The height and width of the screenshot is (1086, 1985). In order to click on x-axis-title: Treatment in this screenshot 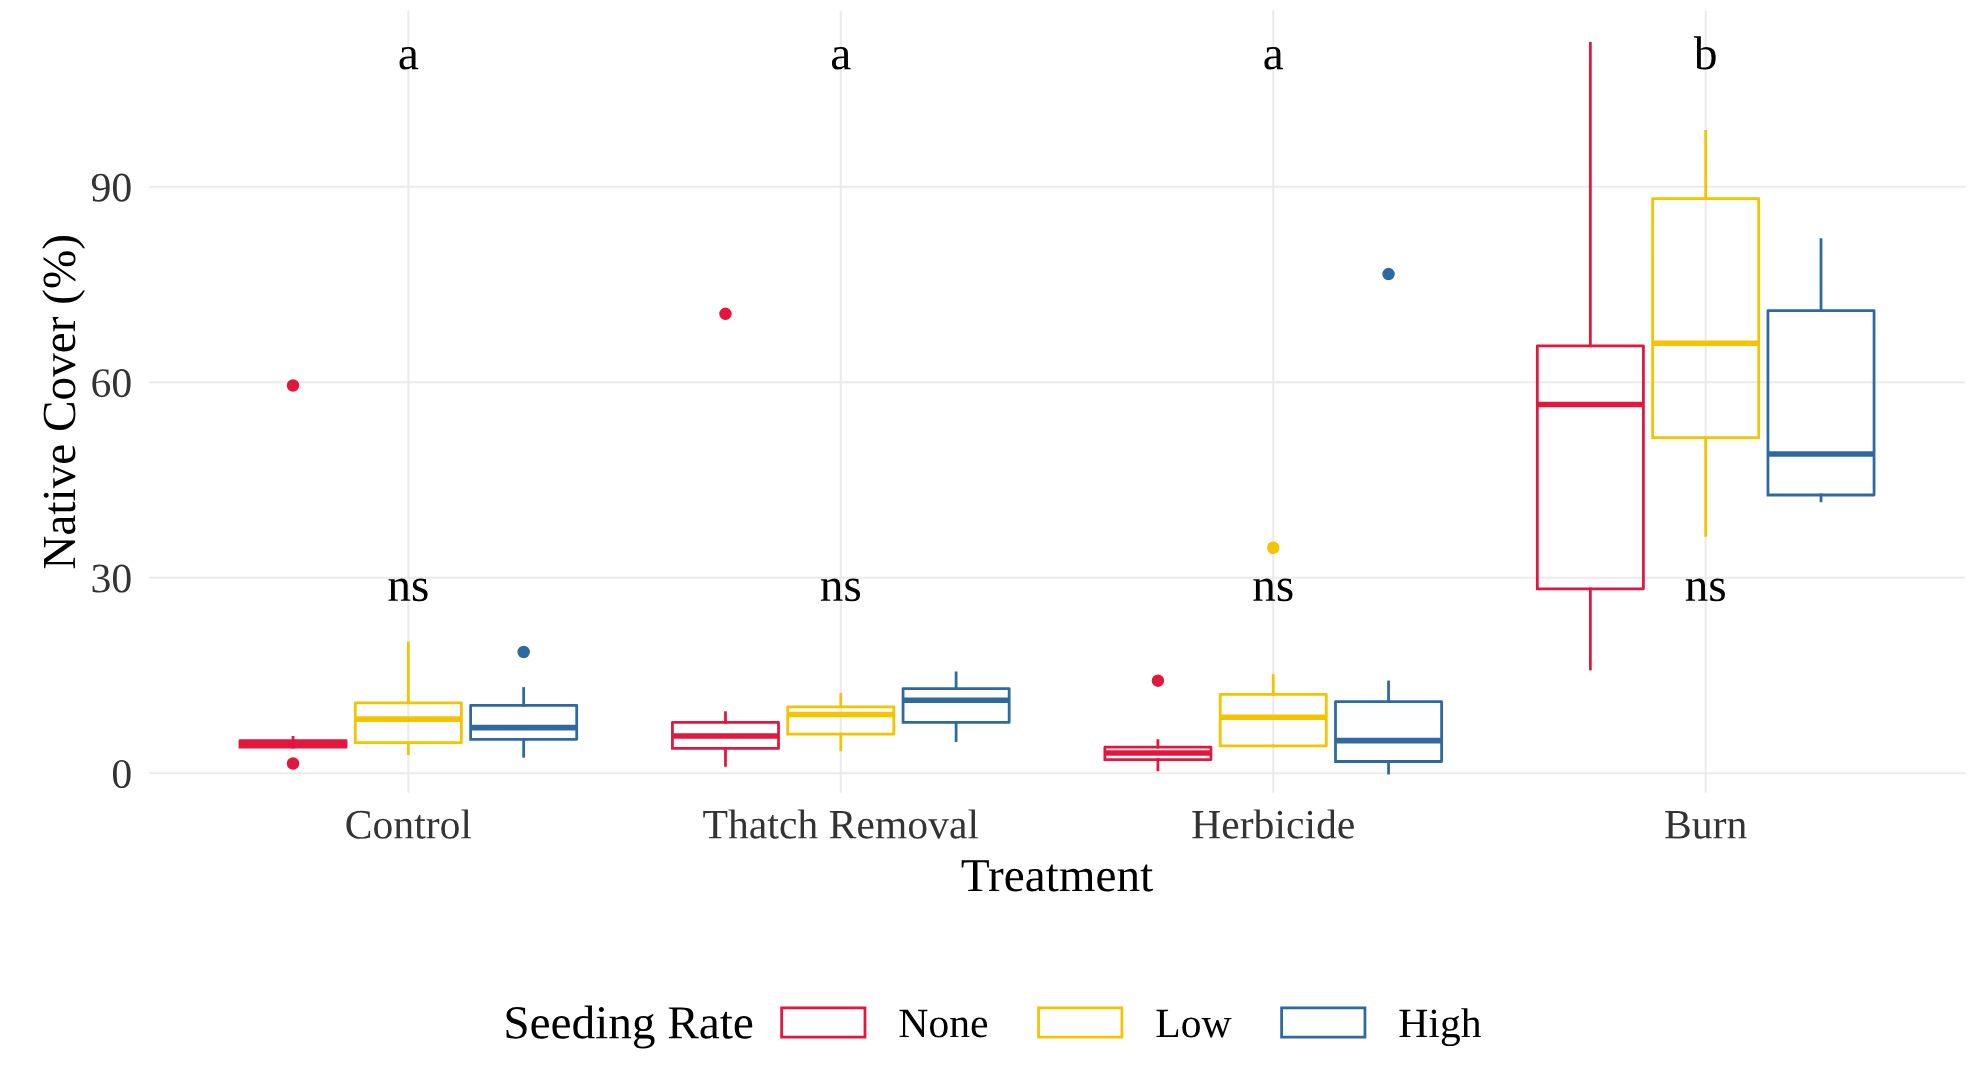, I will do `click(1057, 876)`.